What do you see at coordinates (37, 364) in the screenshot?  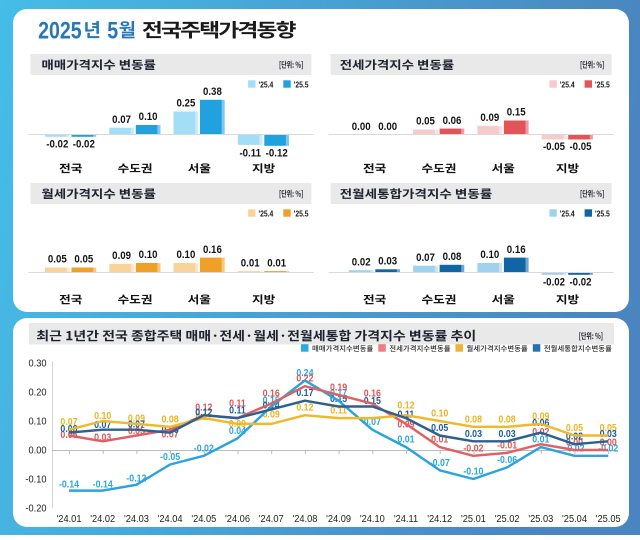 I see `svg-text: 0.30` at bounding box center [37, 364].